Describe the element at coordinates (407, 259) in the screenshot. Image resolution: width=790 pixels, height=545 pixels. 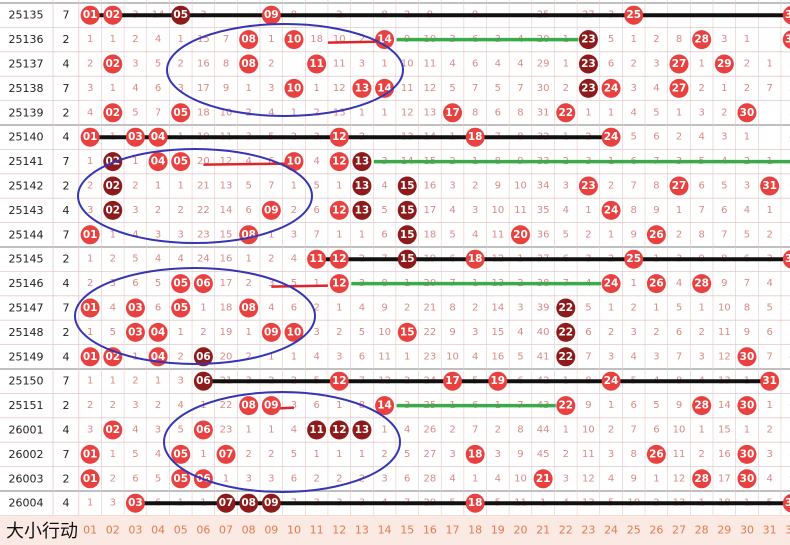
I see `ball-number: 15` at that location.